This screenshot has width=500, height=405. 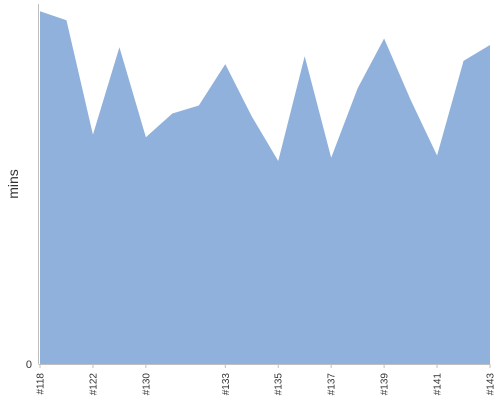 What do you see at coordinates (29, 365) in the screenshot?
I see `y-tick-label: 0` at bounding box center [29, 365].